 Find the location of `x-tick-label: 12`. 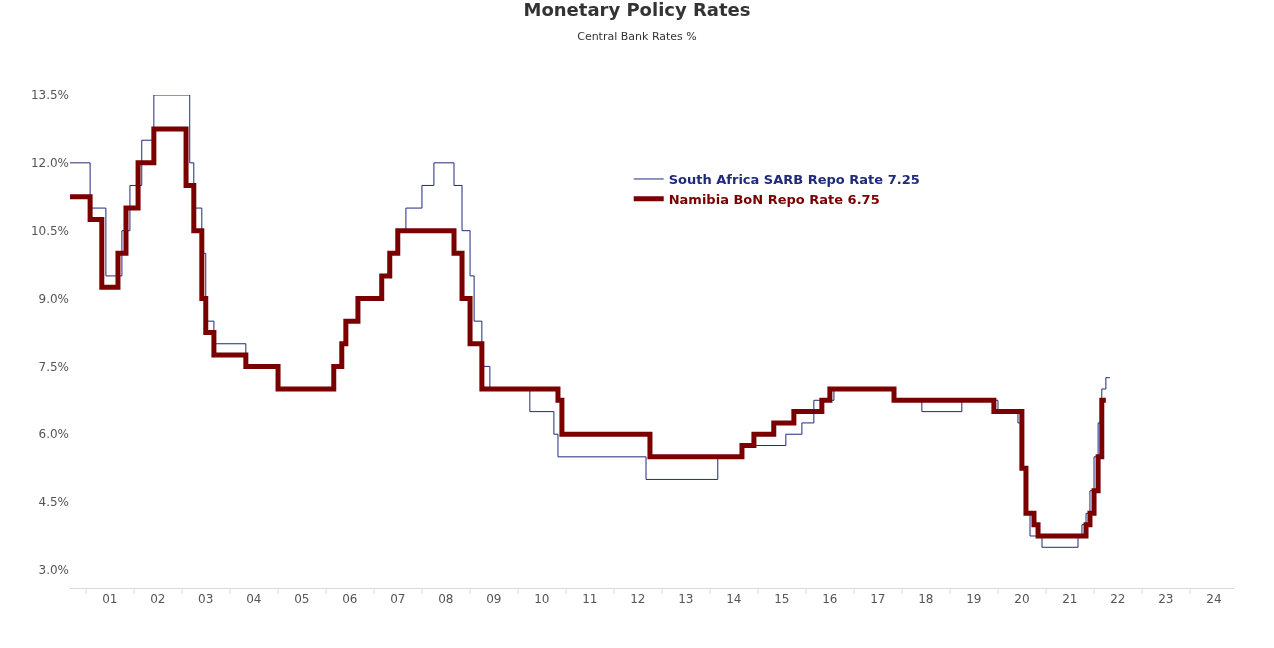

x-tick-label: 12 is located at coordinates (638, 599).